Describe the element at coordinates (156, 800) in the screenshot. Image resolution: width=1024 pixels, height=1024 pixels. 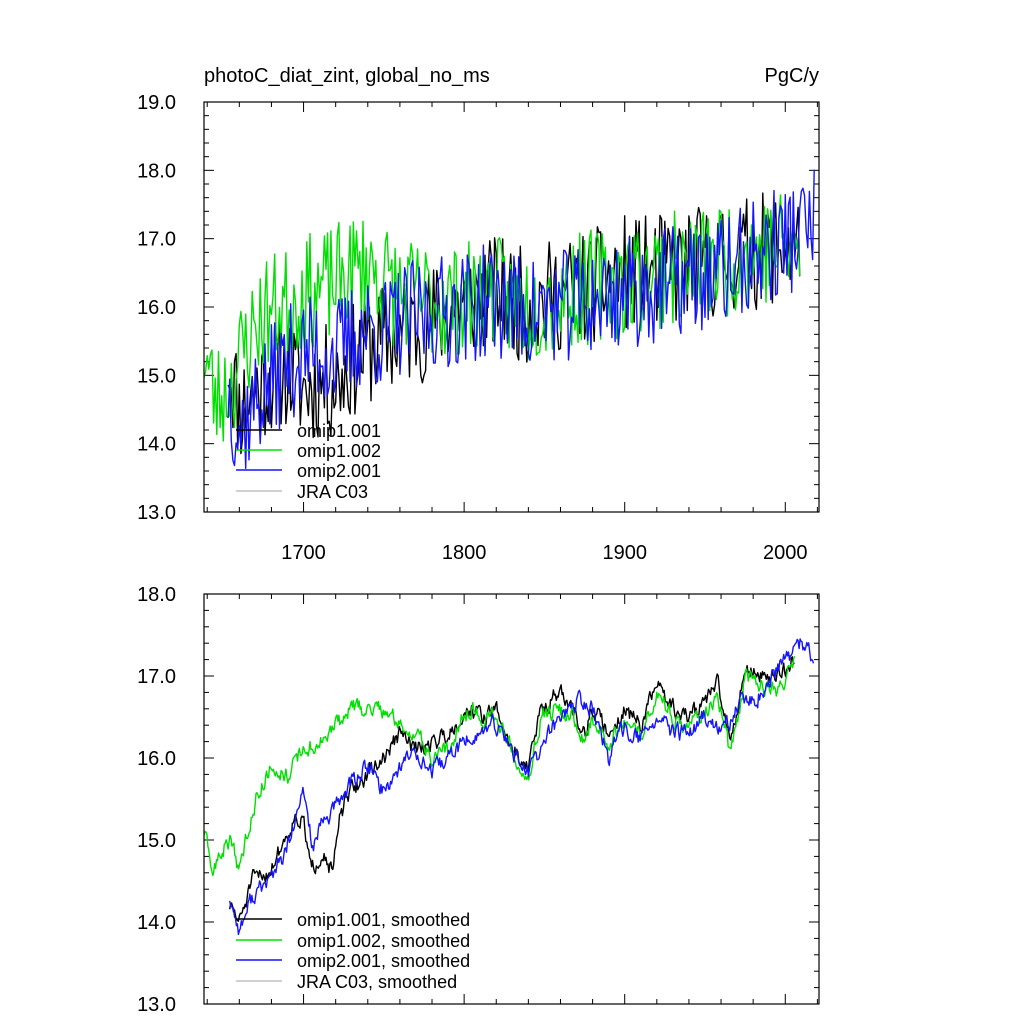
I see `bottom-y-tick-labels: 13.0 14.0 15.0 16.0 17.0 18.0` at that location.